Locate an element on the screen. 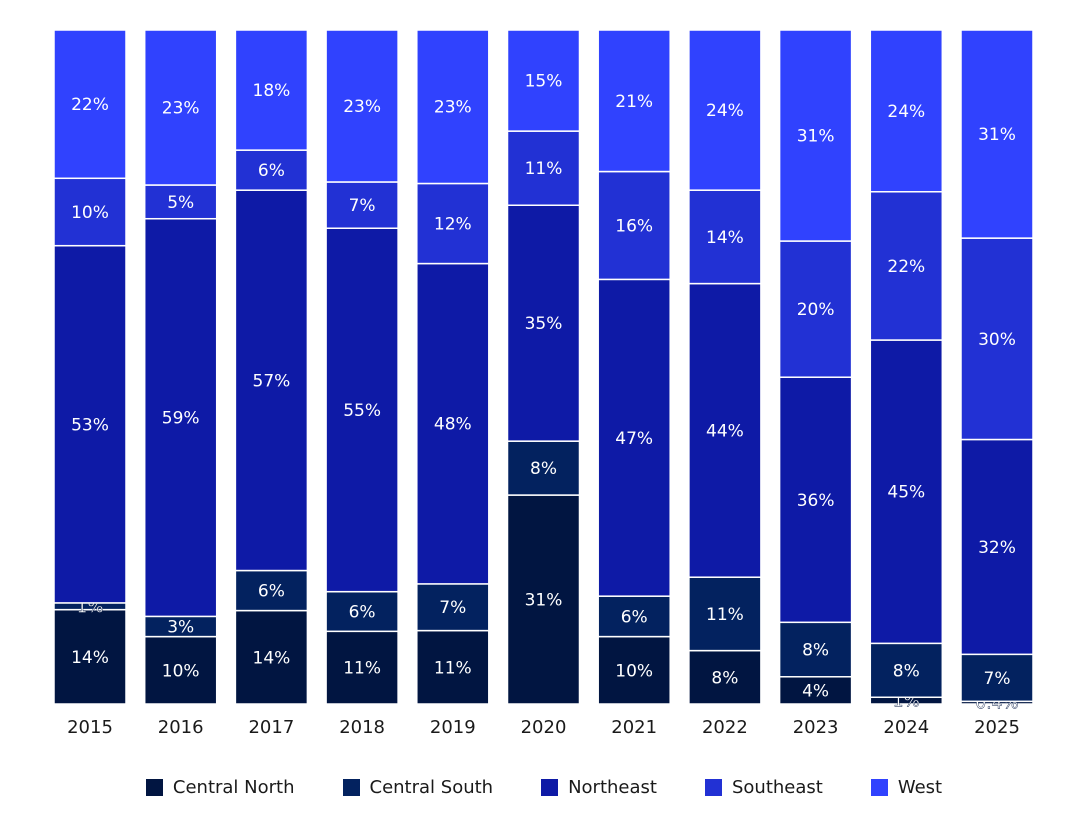 Image resolution: width=1088 pixels, height=835 pixels. legend-item: Southeast is located at coordinates (763, 787).